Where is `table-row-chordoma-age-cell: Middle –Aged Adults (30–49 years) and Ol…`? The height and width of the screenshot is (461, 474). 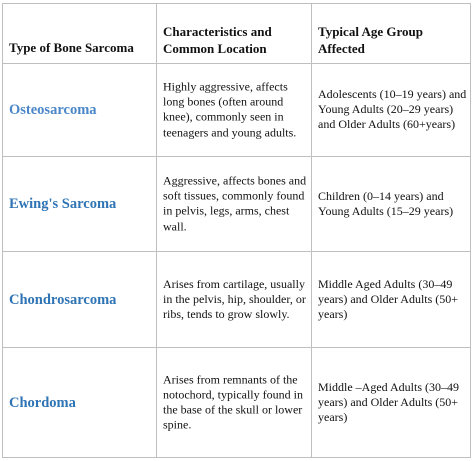 table-row-chordoma-age-cell: Middle –Aged Adults (30–49 years) and Ol… is located at coordinates (391, 402).